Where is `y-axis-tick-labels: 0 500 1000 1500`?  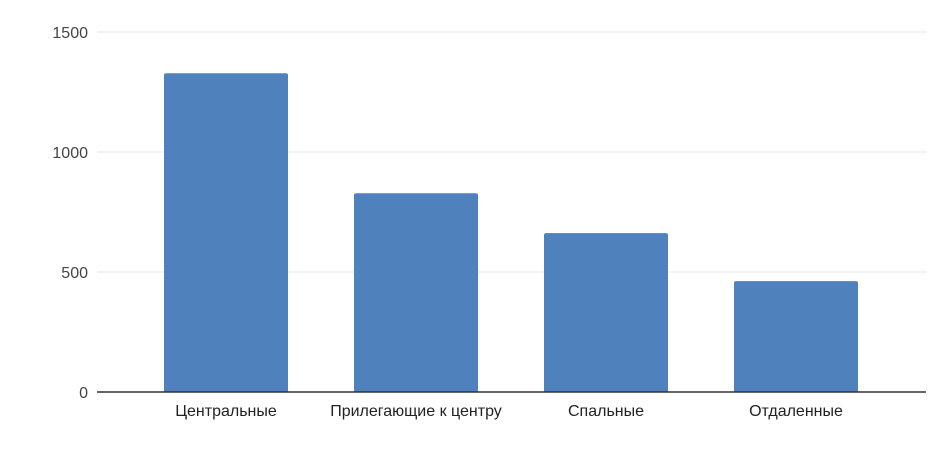
y-axis-tick-labels: 0 500 1000 1500 is located at coordinates (70, 213).